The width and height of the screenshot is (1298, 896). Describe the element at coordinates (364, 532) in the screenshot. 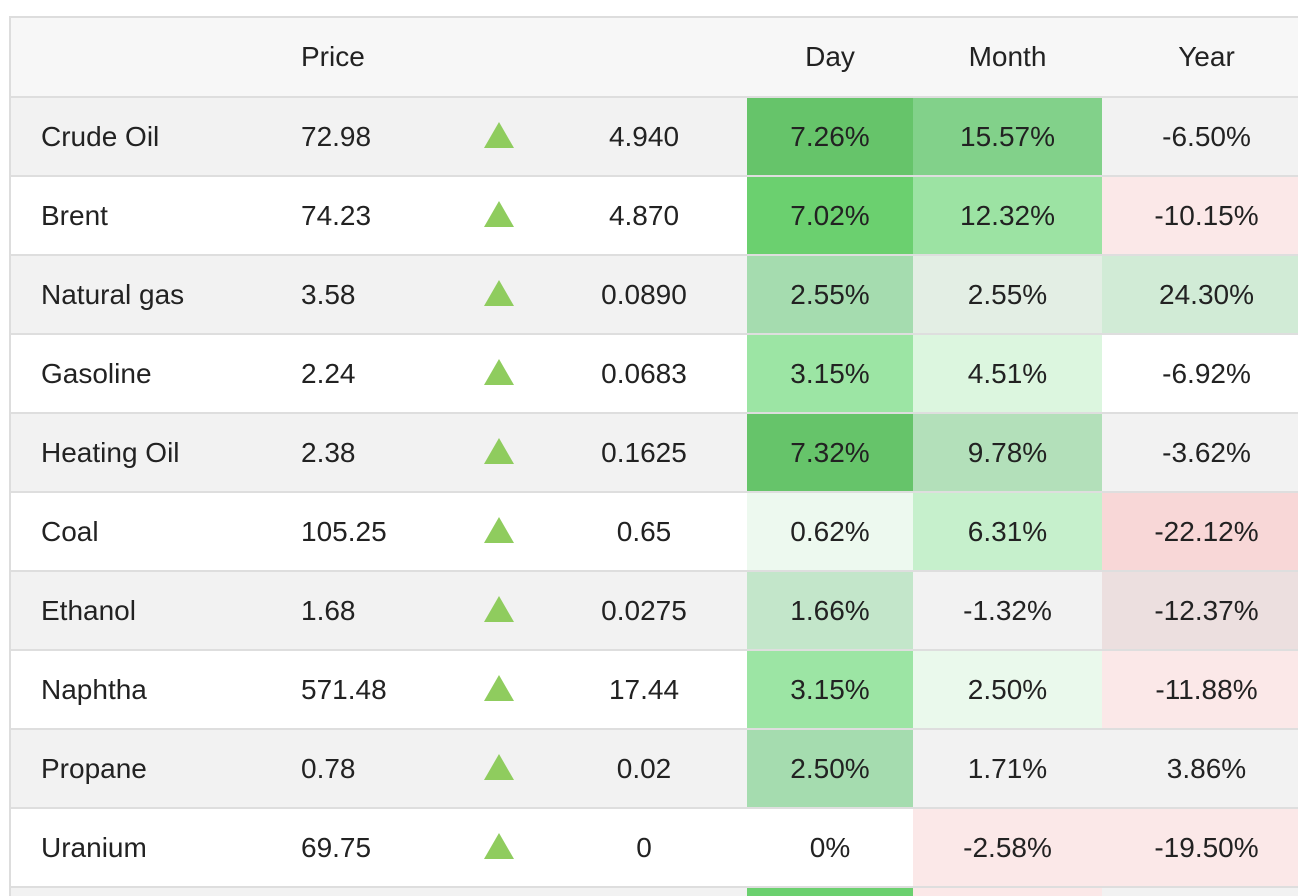

I see `commodity-price: 105.25` at that location.